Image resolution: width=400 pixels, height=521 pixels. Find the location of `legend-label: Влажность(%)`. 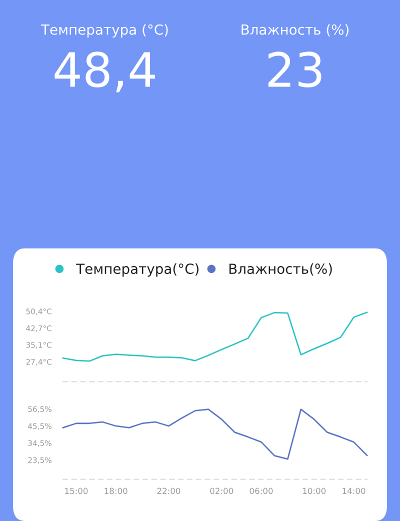

legend-label: Влажность(%) is located at coordinates (280, 269).